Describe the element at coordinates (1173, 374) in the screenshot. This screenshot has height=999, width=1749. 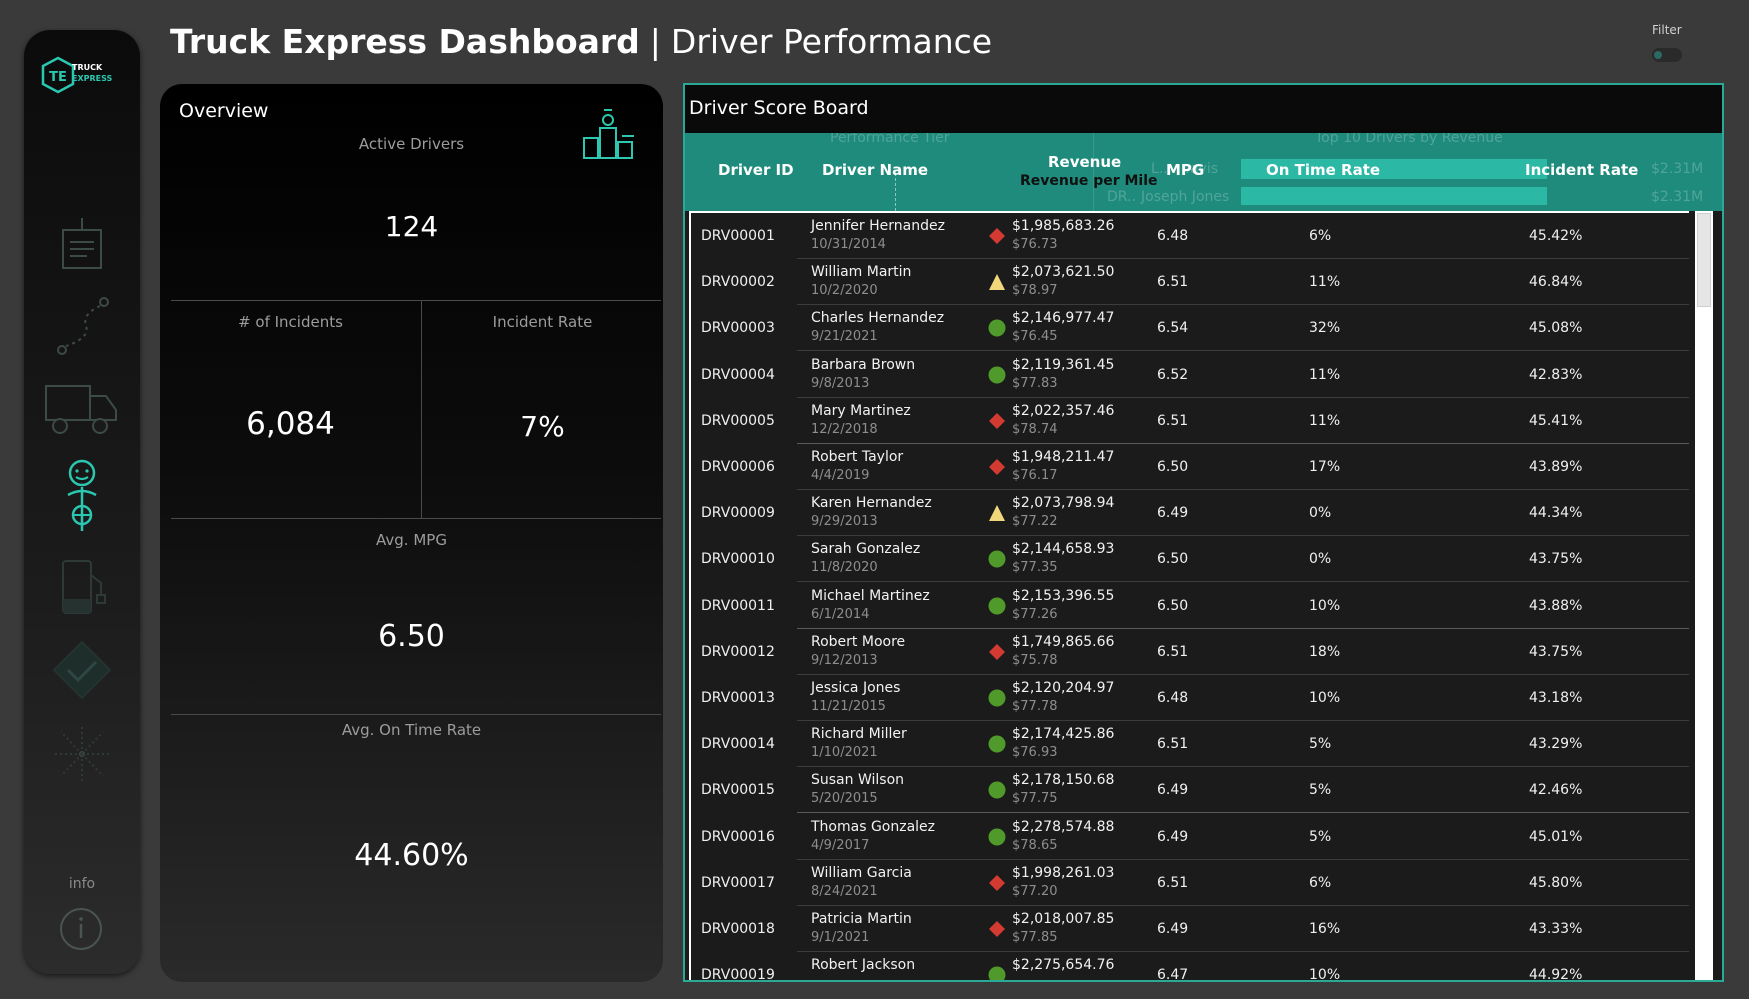
I see `mpg-cell: 6.52` at that location.